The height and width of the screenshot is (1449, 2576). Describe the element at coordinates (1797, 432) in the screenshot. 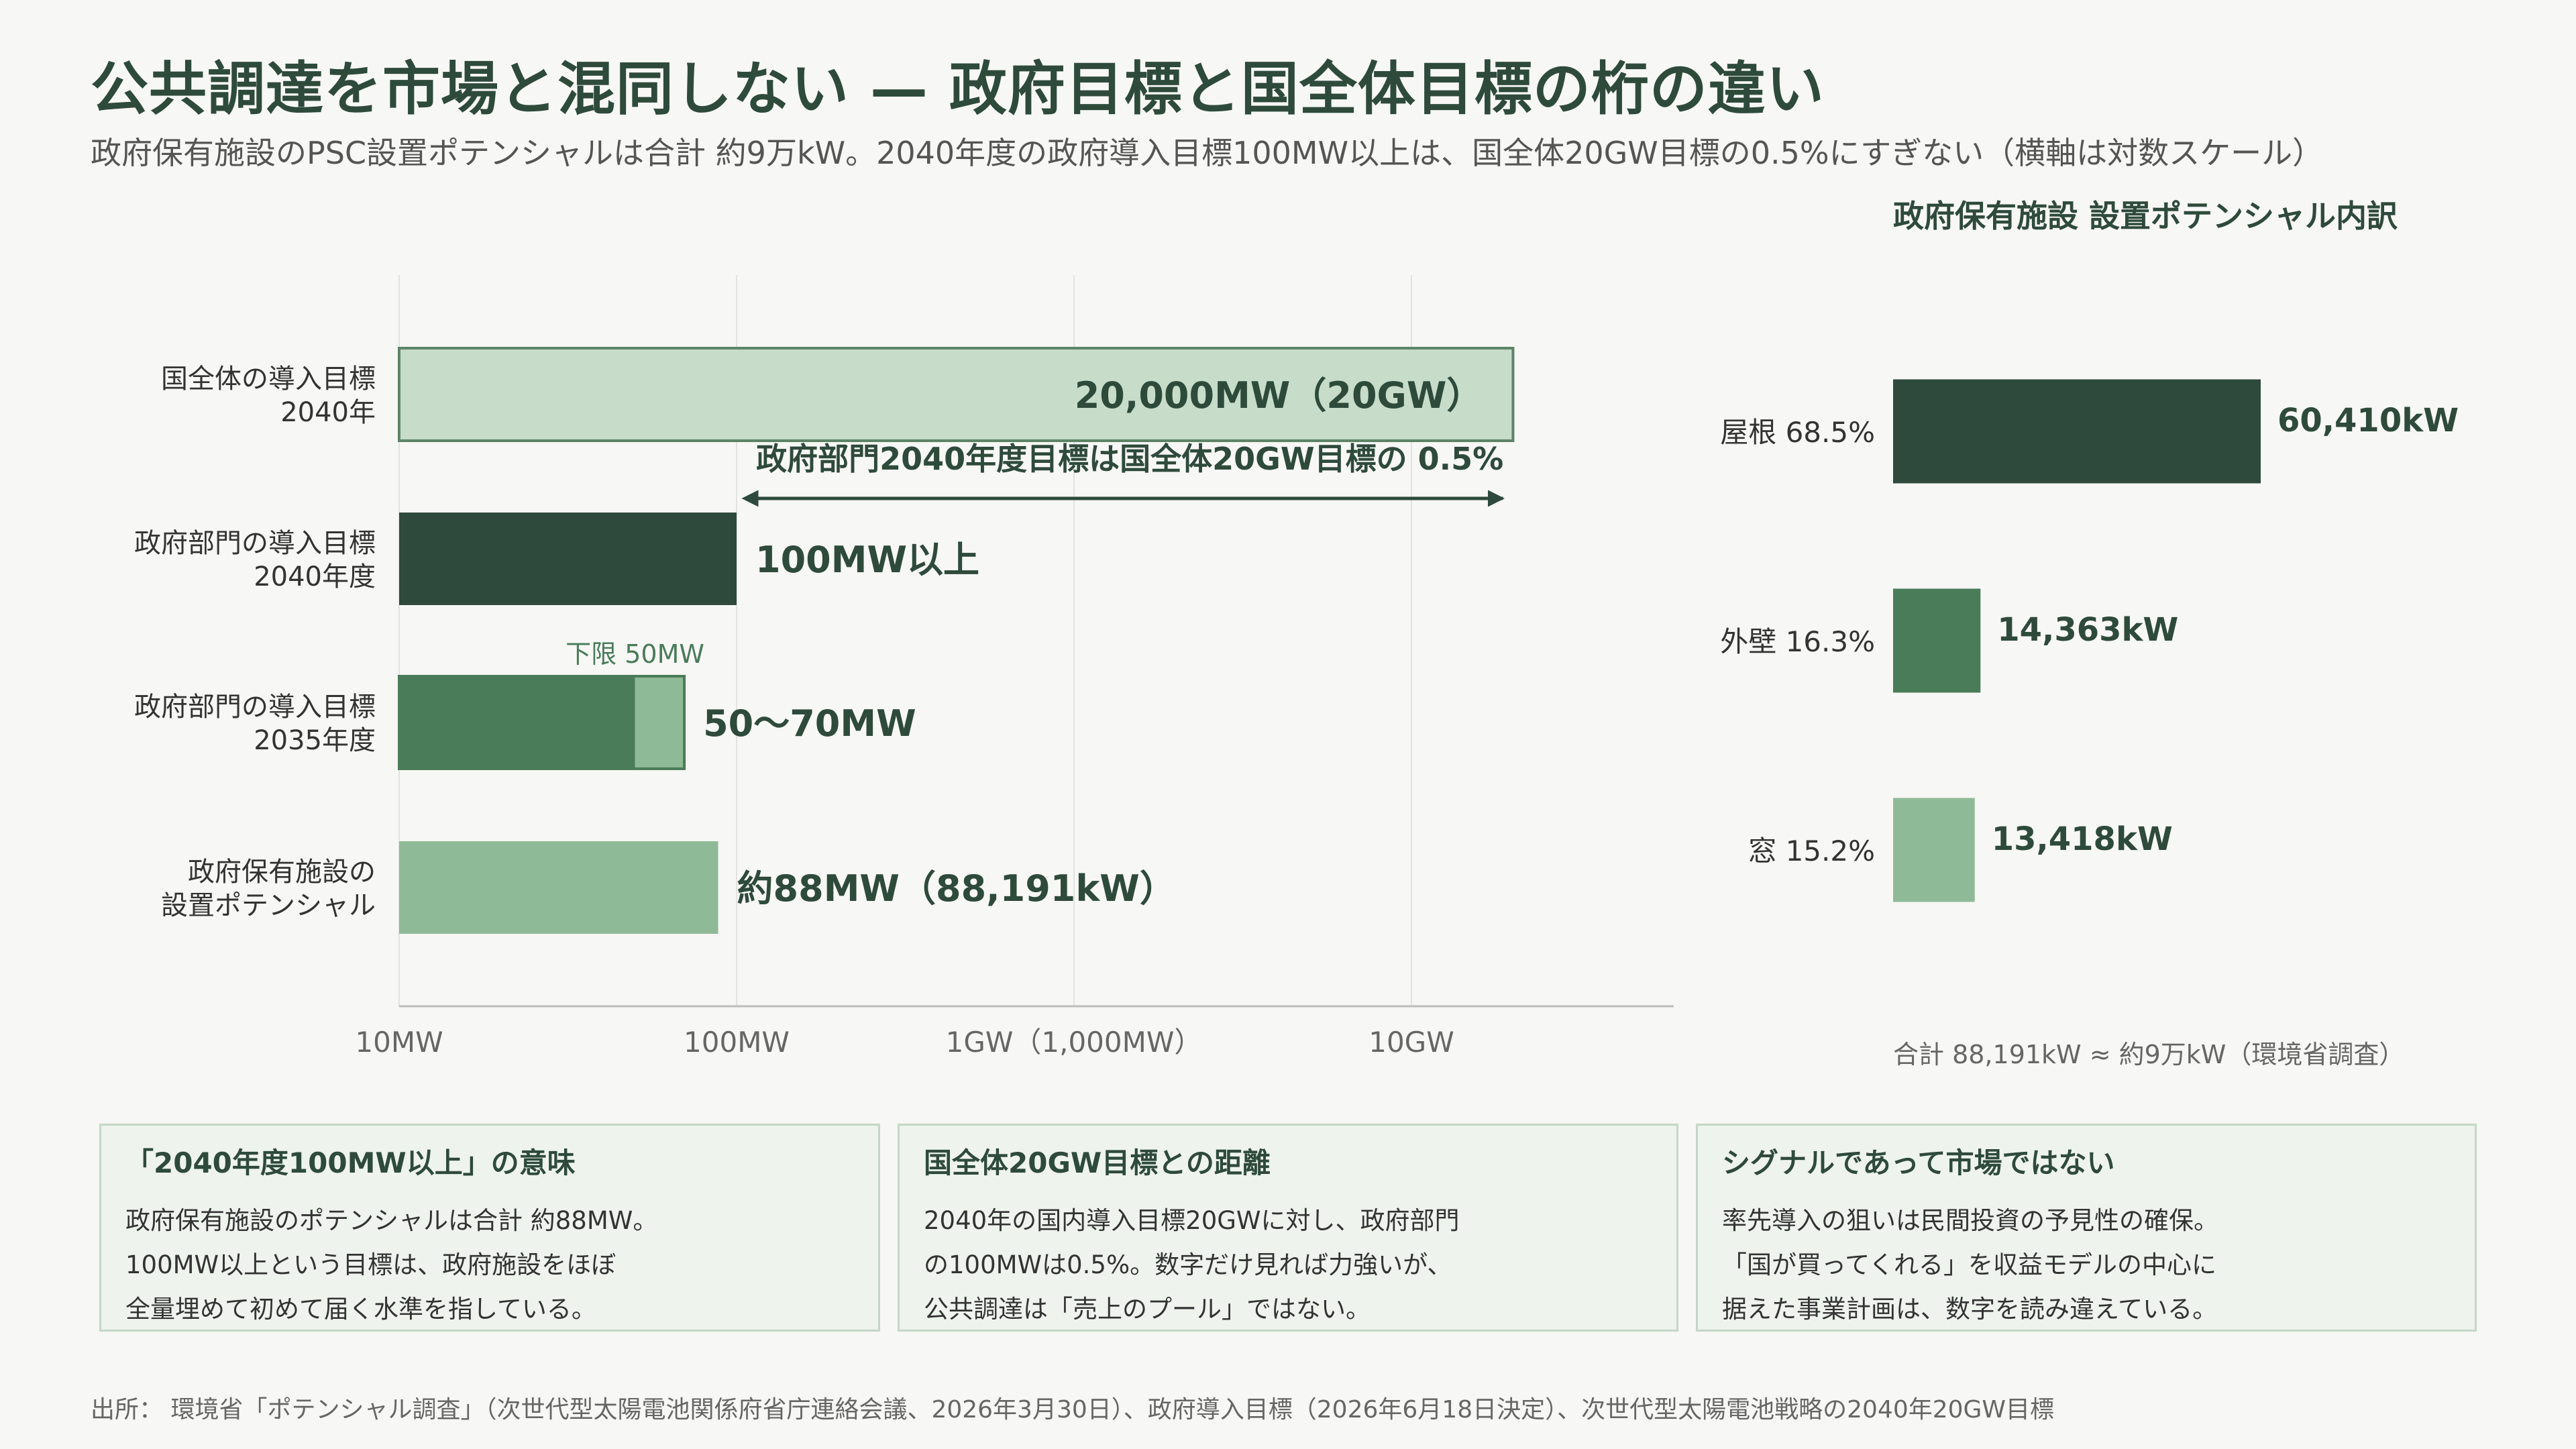

I see `breakdown-category-label: 屋根 68.5%` at that location.